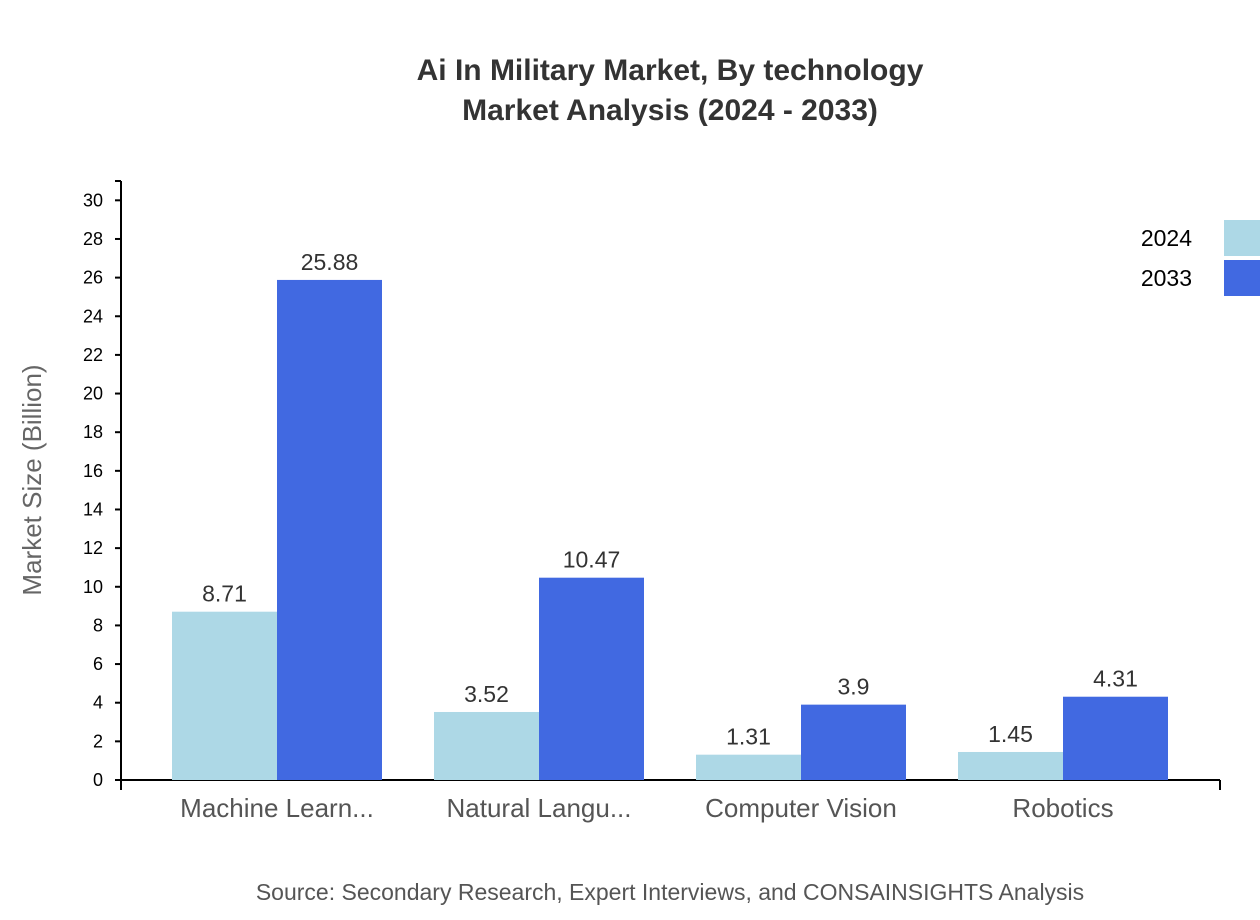 Image resolution: width=1260 pixels, height=920 pixels. Describe the element at coordinates (93, 509) in the screenshot. I see `y-tick-label: 14` at that location.